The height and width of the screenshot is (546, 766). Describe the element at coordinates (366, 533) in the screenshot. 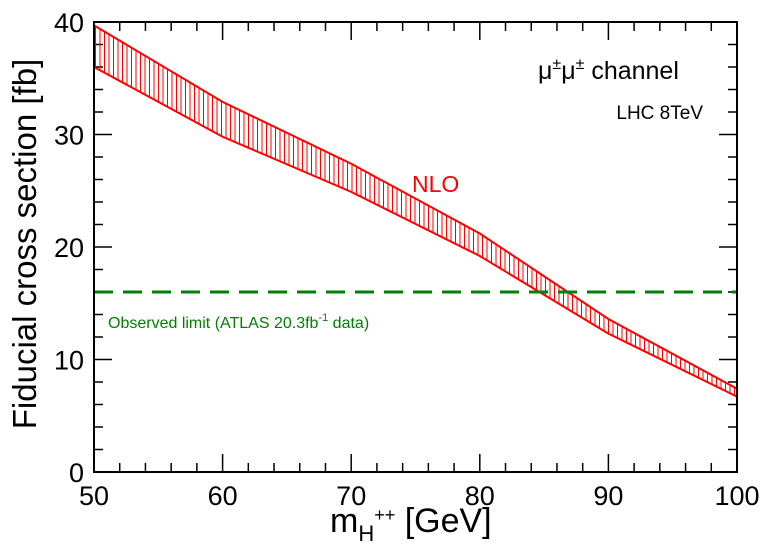

I see `x-axis-label-sub: H` at that location.